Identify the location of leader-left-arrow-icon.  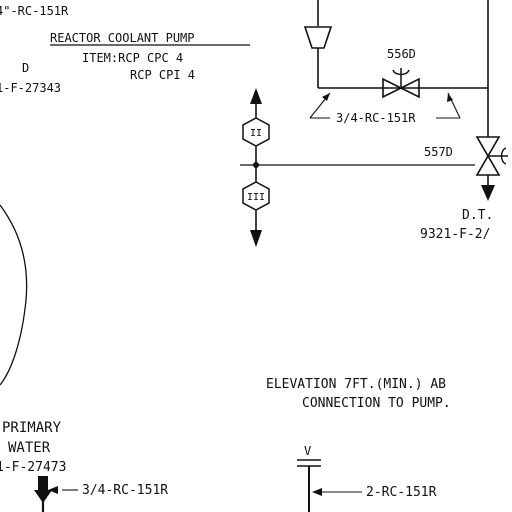
(326, 97).